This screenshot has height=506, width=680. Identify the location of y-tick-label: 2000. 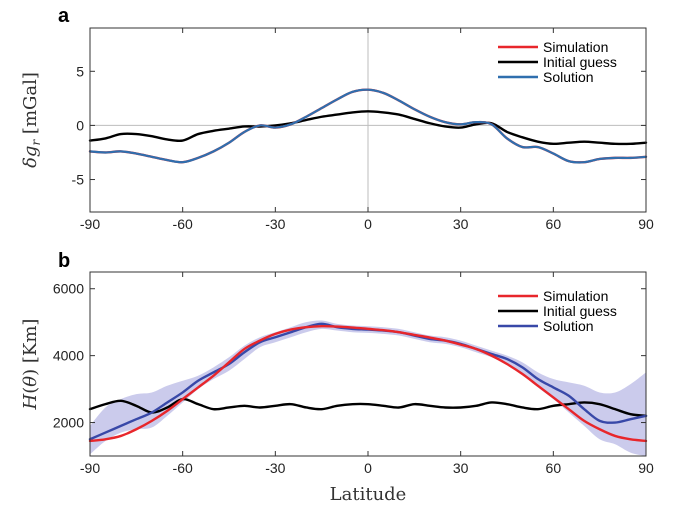
(68, 423).